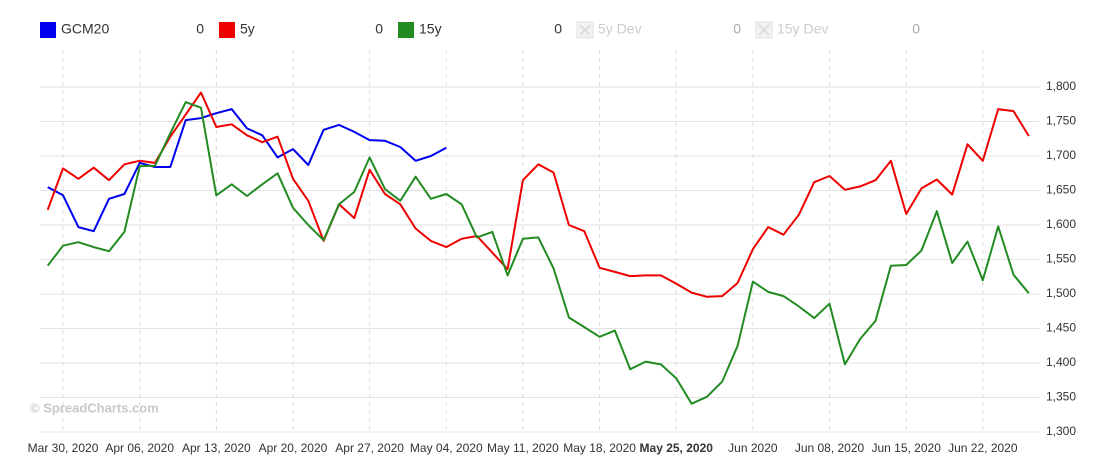  What do you see at coordinates (216, 448) in the screenshot?
I see `x-tick-label: Apr 13, 2020` at bounding box center [216, 448].